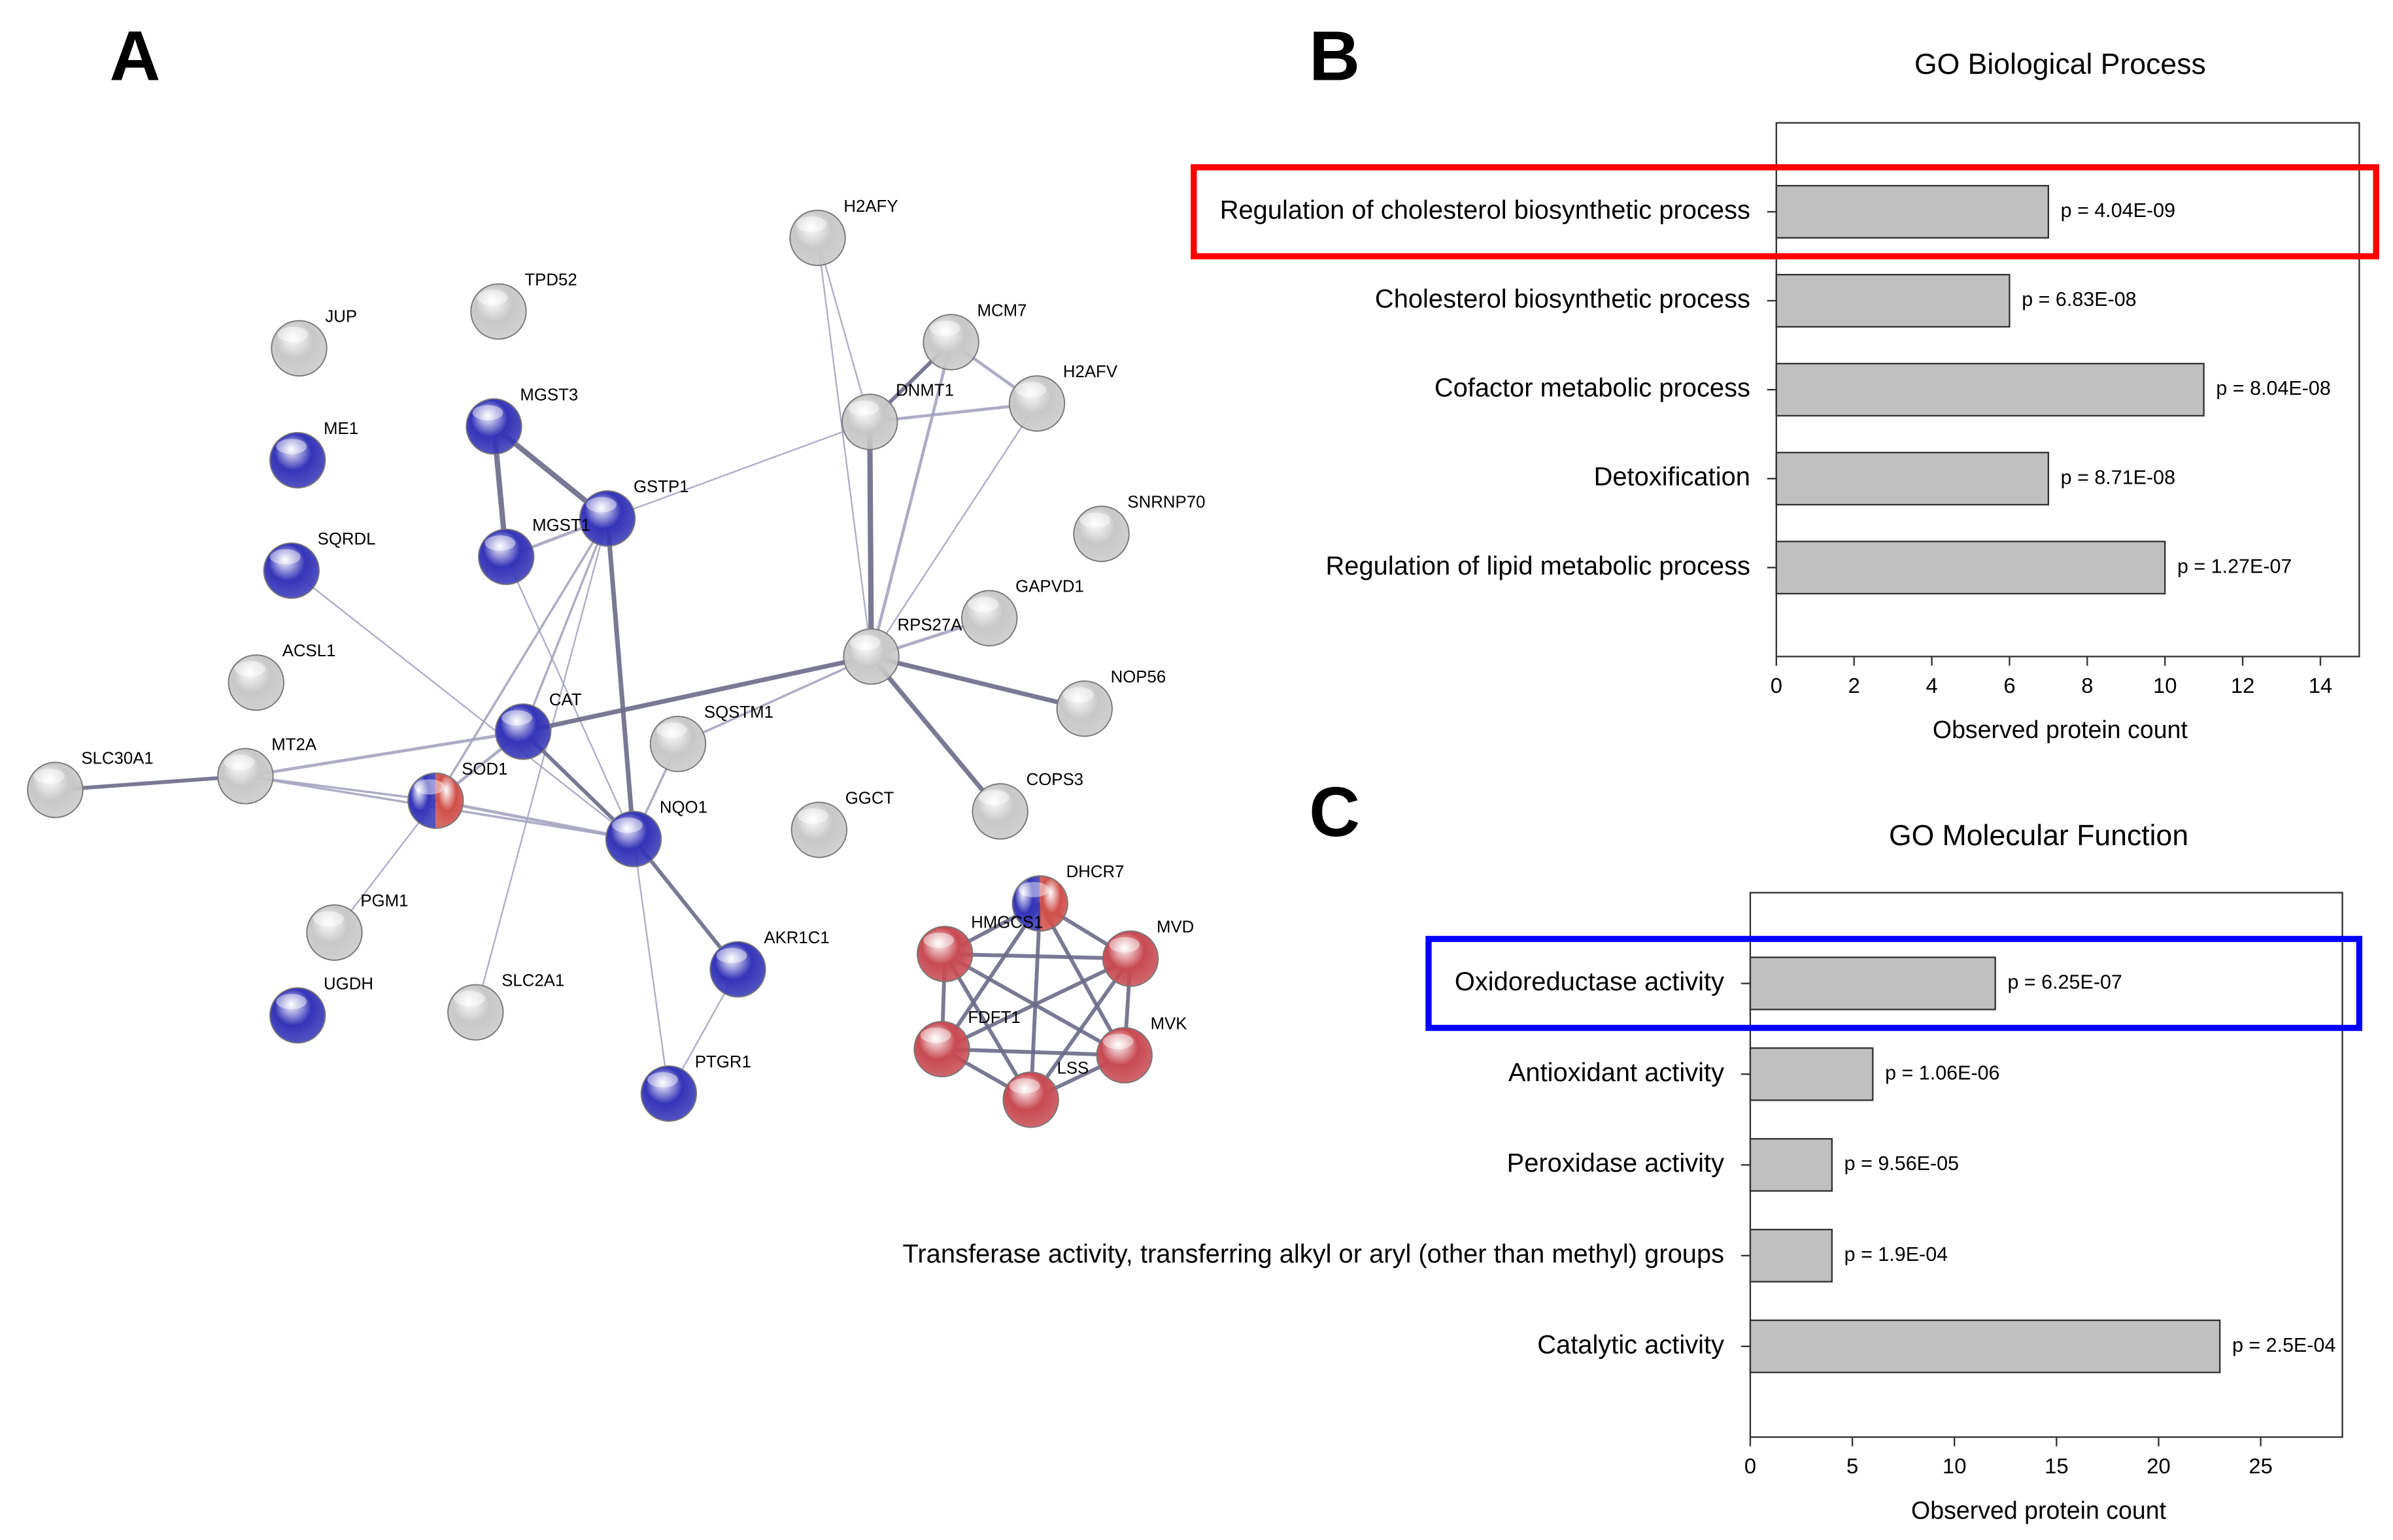 The width and height of the screenshot is (2393, 1540). Describe the element at coordinates (347, 539) in the screenshot. I see `node-label: SQRDL` at that location.